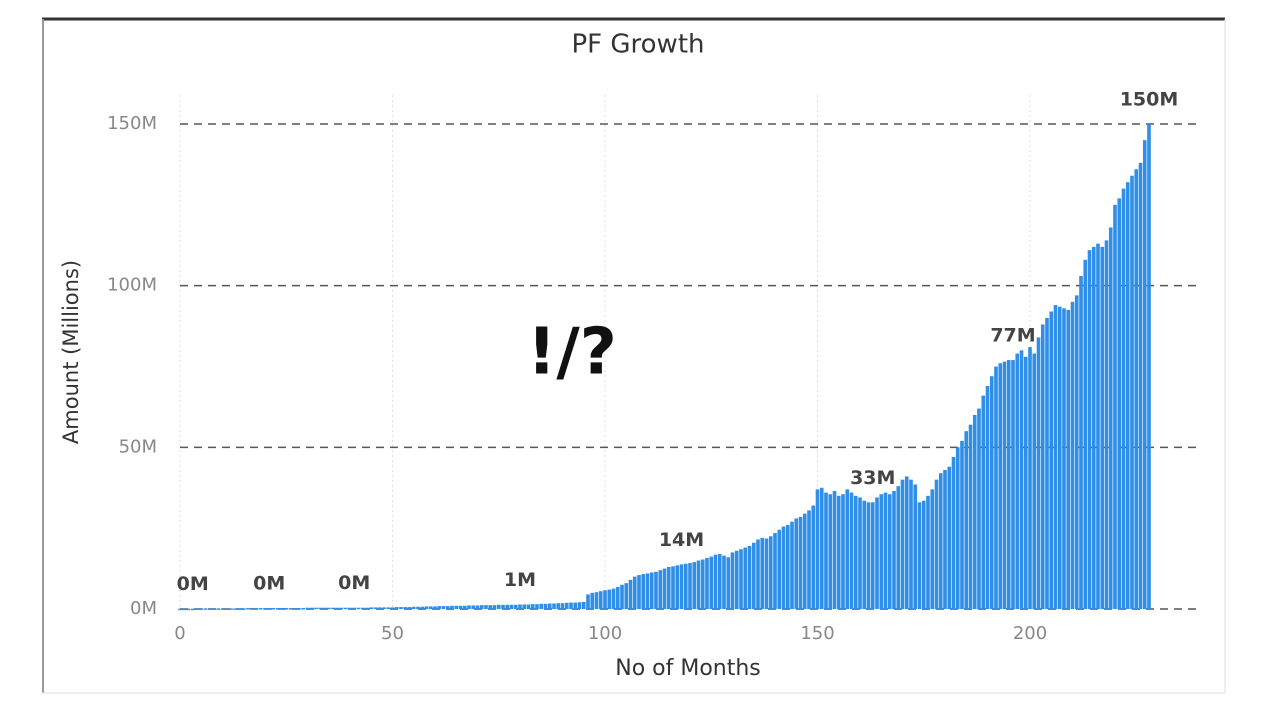 The width and height of the screenshot is (1280, 720). What do you see at coordinates (269, 584) in the screenshot?
I see `data-label: 0M` at bounding box center [269, 584].